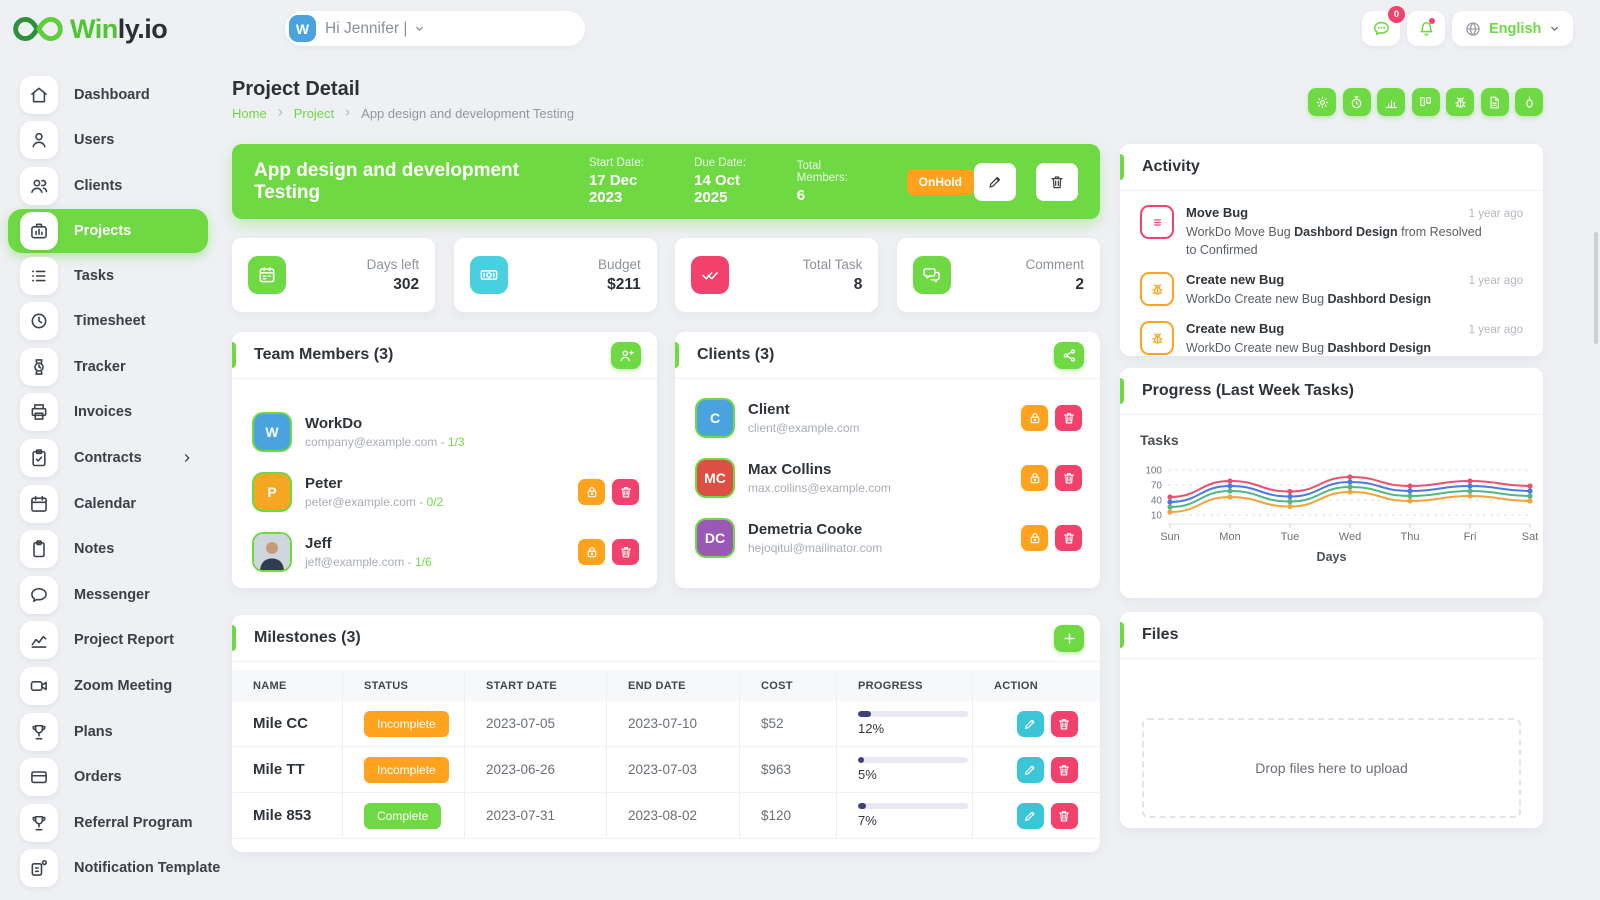 This screenshot has width=1600, height=900. Describe the element at coordinates (108, 686) in the screenshot. I see `sidebar-item-zoom-meeting: Zoom Meeting` at that location.